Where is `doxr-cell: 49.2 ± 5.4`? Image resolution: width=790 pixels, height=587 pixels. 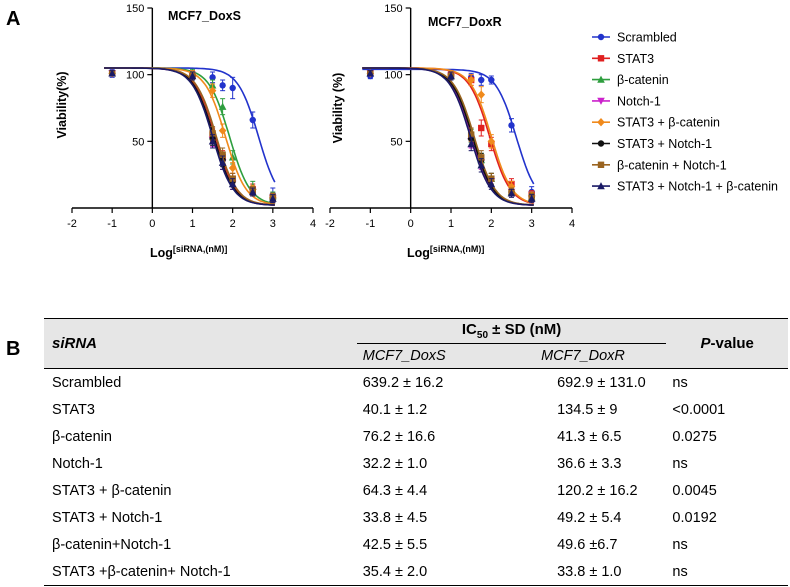 doxr-cell: 49.2 ± 5.4 is located at coordinates (589, 517).